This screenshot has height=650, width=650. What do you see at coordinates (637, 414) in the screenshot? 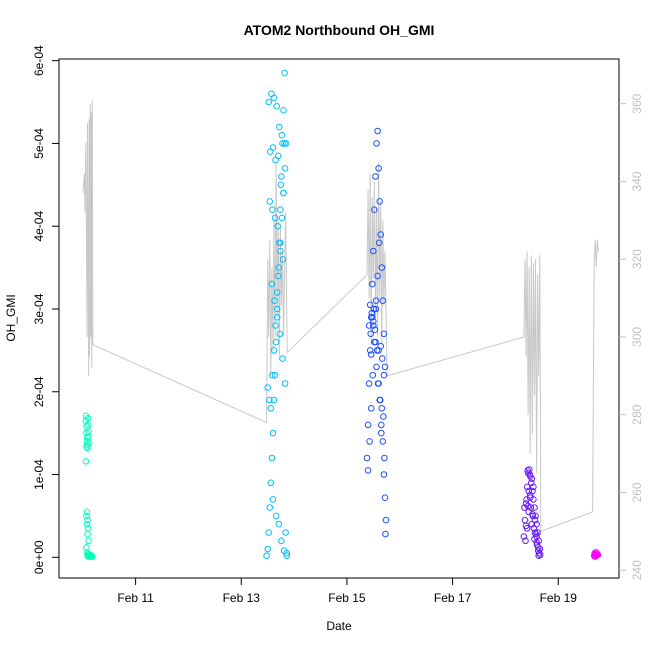
I see `y2-tick-label: 280` at bounding box center [637, 414].